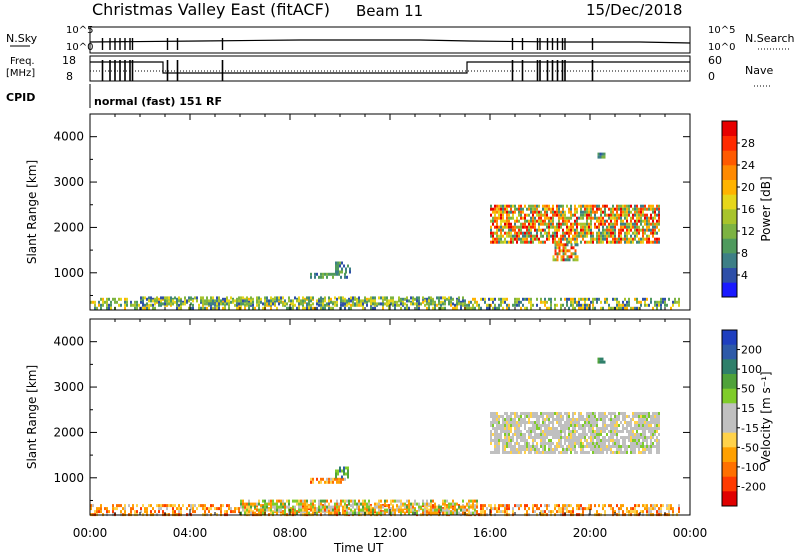 Image resolution: width=800 pixels, height=554 pixels. What do you see at coordinates (729, 260) in the screenshot?
I see `power-colorbar-swatch` at bounding box center [729, 260].